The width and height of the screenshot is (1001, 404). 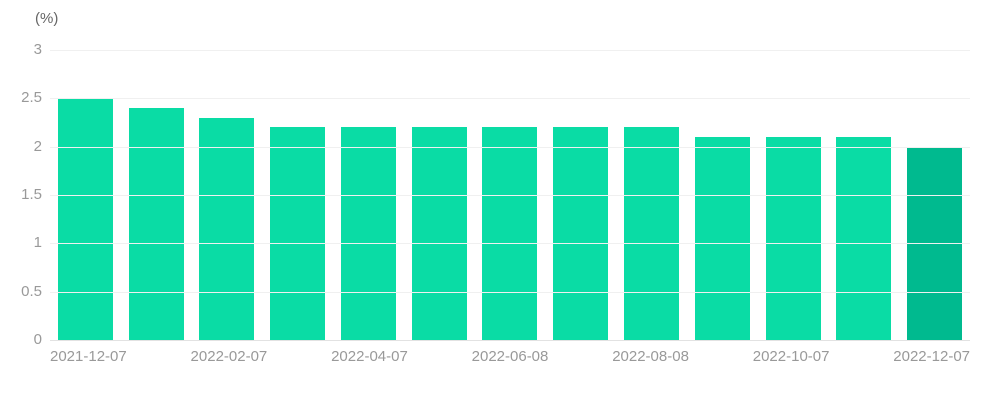 What do you see at coordinates (37, 146) in the screenshot?
I see `y-tick-label: 2` at bounding box center [37, 146].